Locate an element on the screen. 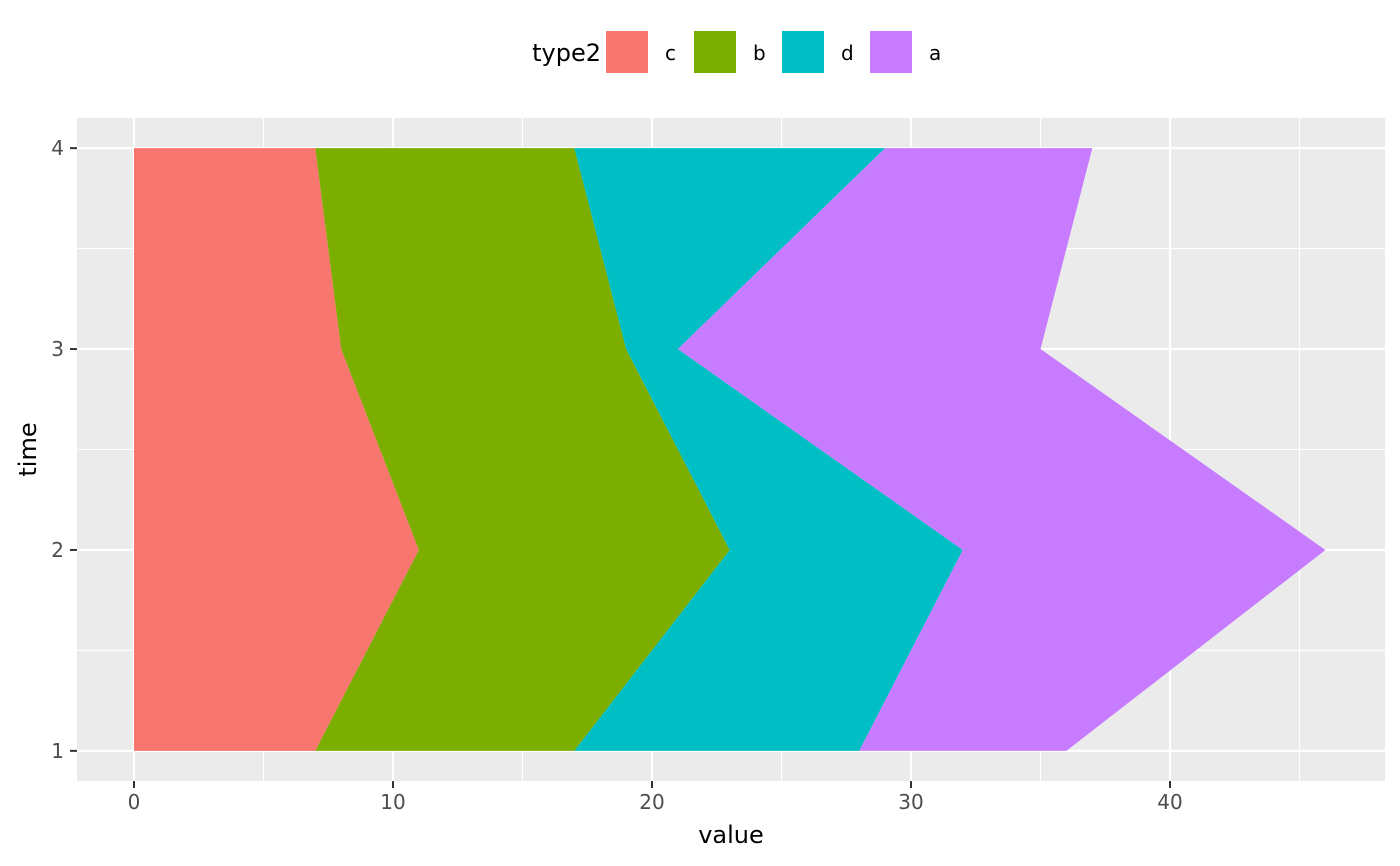 This screenshot has width=1400, height=866. legend: type2 c b d a is located at coordinates (736, 52).